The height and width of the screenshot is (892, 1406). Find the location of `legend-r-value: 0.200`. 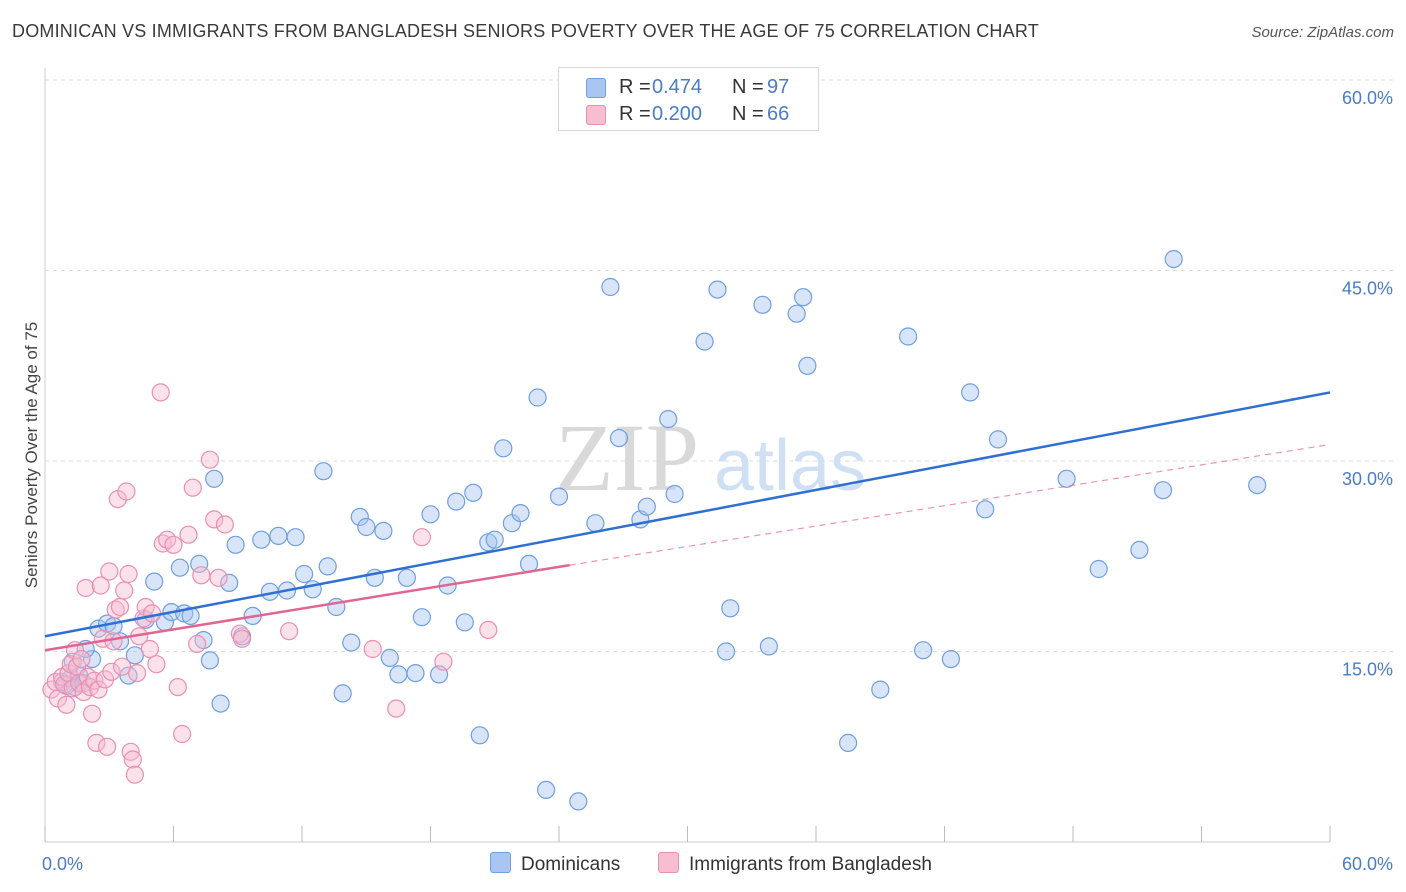

legend-r-value: 0.200 is located at coordinates (677, 114).